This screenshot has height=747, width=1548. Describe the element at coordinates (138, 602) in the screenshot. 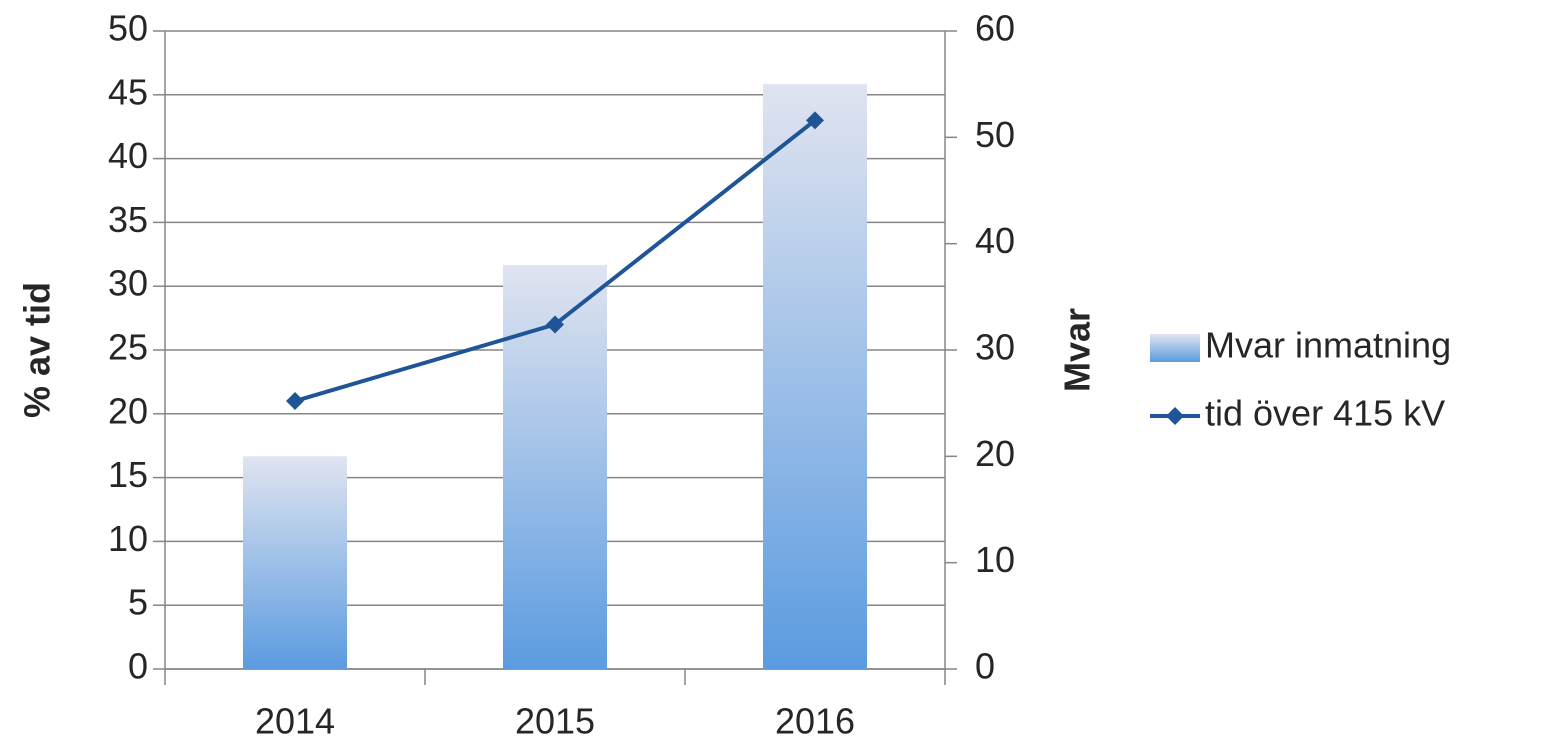

I see `y-tick-label: 5` at that location.